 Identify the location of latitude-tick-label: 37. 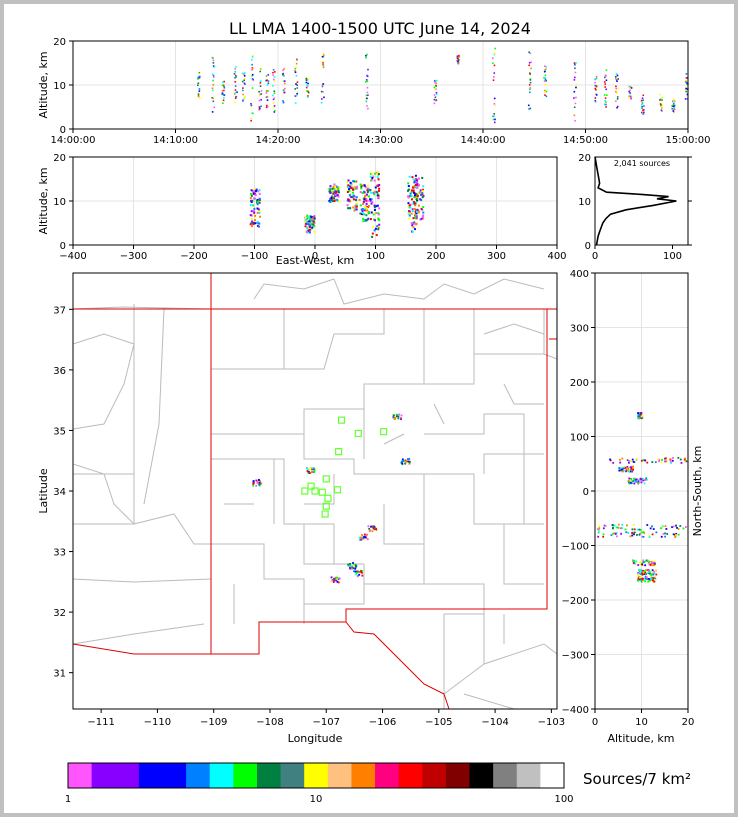
(59, 310).